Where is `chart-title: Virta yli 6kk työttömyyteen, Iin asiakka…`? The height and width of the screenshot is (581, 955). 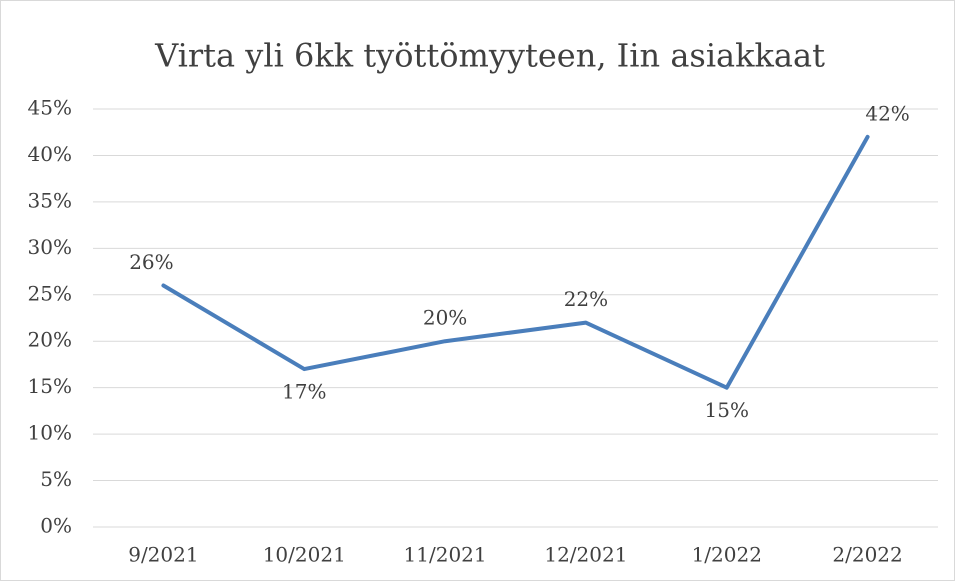
chart-title: Virta yli 6kk työttömyyteen, Iin asiakka… is located at coordinates (489, 56).